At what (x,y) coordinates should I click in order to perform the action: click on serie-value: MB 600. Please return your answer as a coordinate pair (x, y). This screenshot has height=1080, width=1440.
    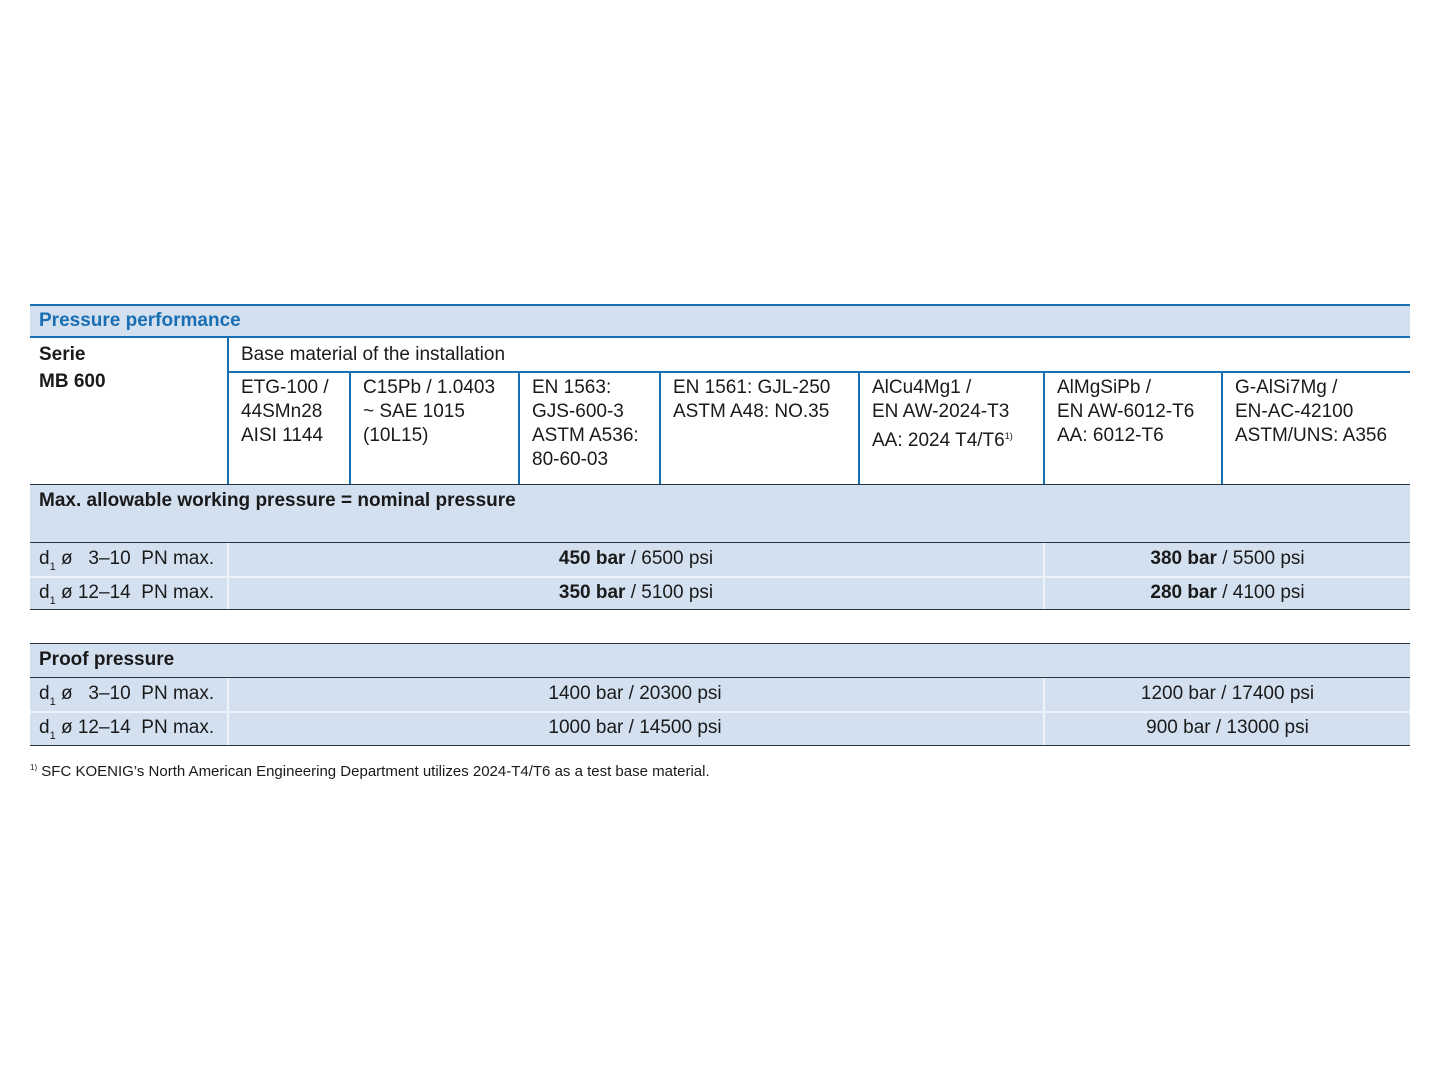
    Looking at the image, I should click on (72, 381).